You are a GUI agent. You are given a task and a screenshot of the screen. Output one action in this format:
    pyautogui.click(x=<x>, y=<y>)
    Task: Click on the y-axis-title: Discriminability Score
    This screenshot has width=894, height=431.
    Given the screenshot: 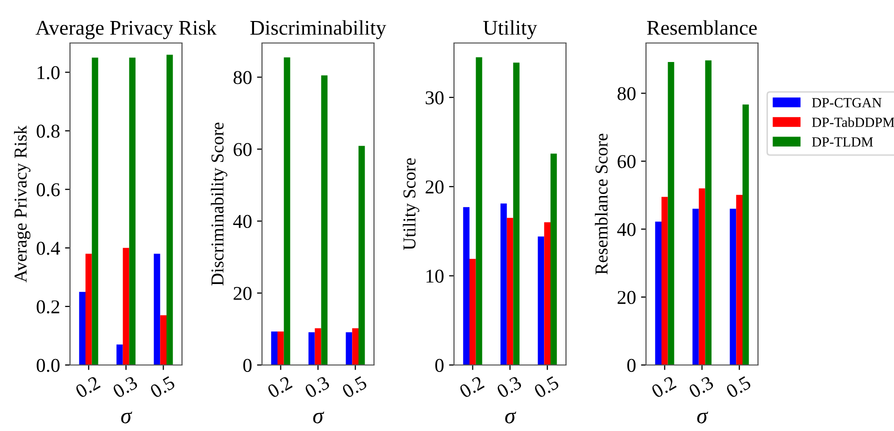 What is the action you would take?
    pyautogui.click(x=219, y=204)
    